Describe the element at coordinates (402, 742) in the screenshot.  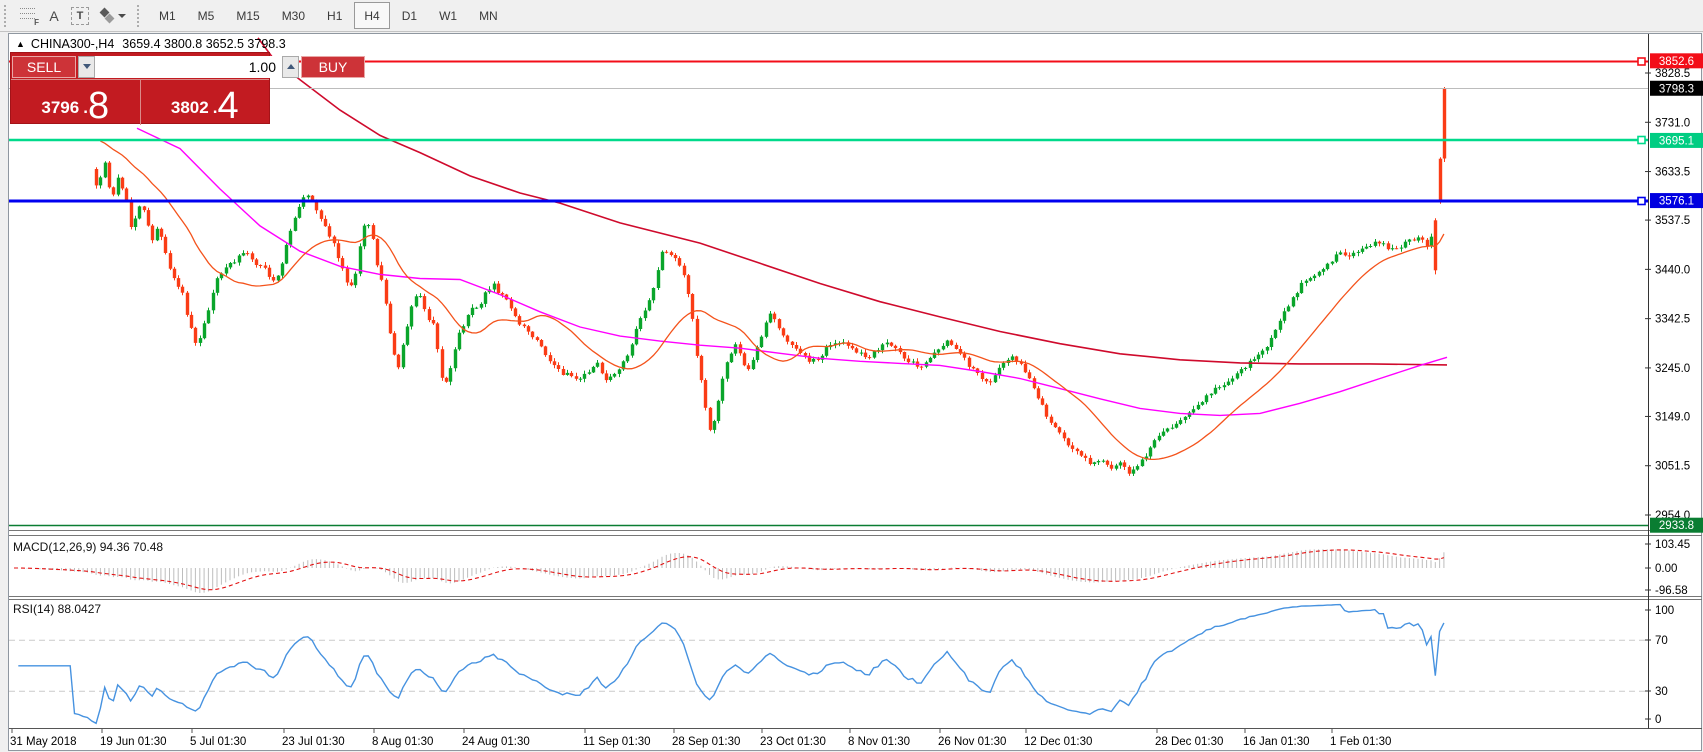
I see `time-axis-label: 8 Aug 01:30` at that location.